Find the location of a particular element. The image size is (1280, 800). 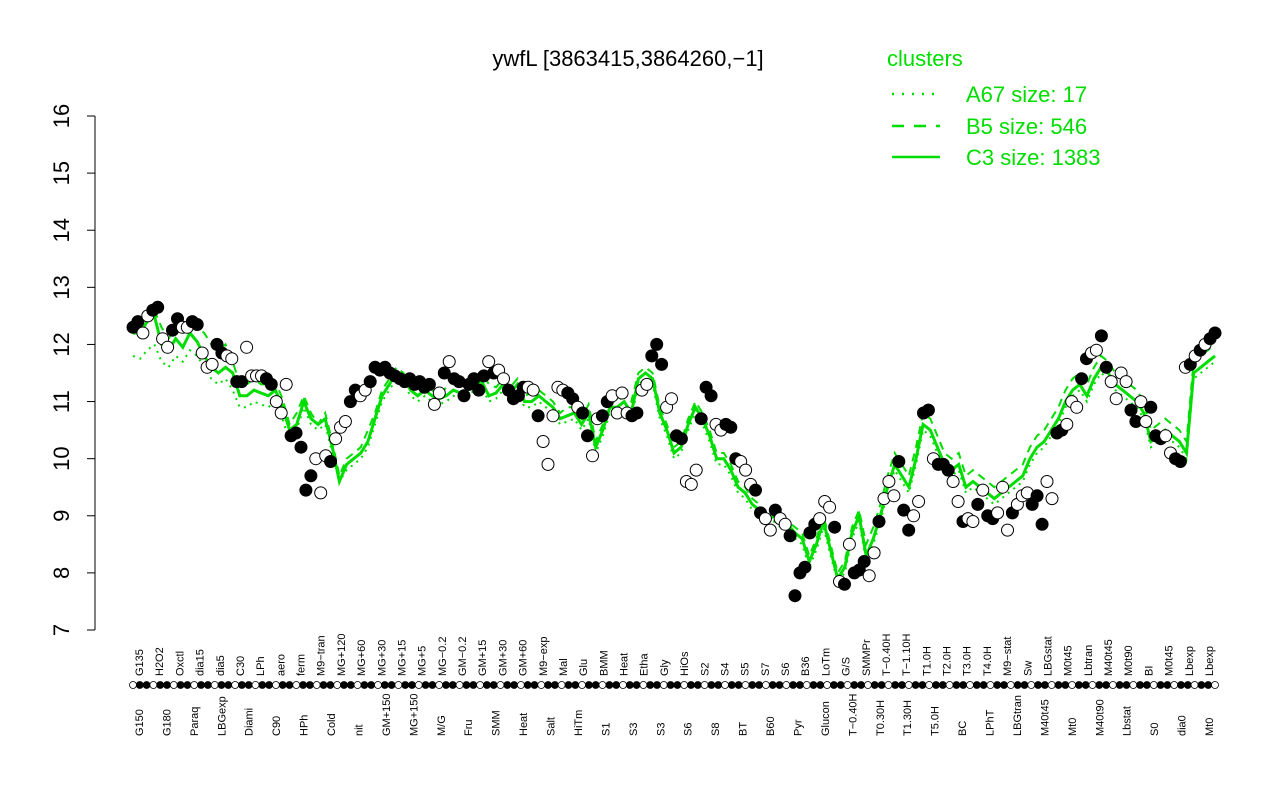

x-tick-label: Etha is located at coordinates (645, 664).